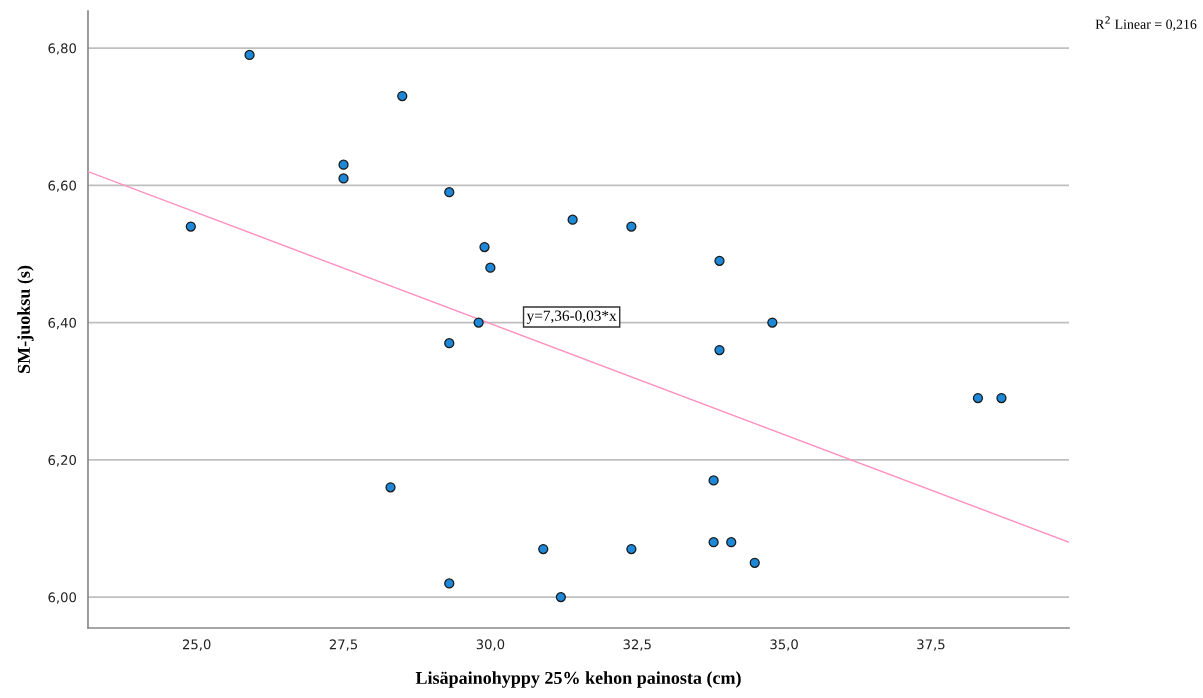 The width and height of the screenshot is (1203, 698). I want to click on y-tick-label: 6,00, so click(62, 598).